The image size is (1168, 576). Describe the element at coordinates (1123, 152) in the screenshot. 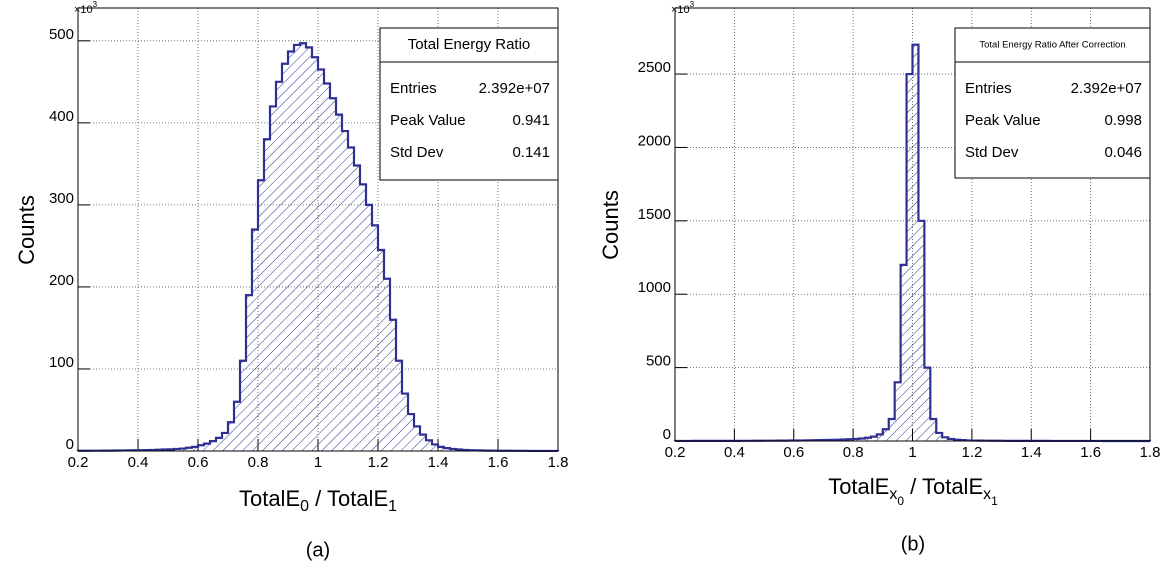

I see `stats-value: 0.046` at that location.